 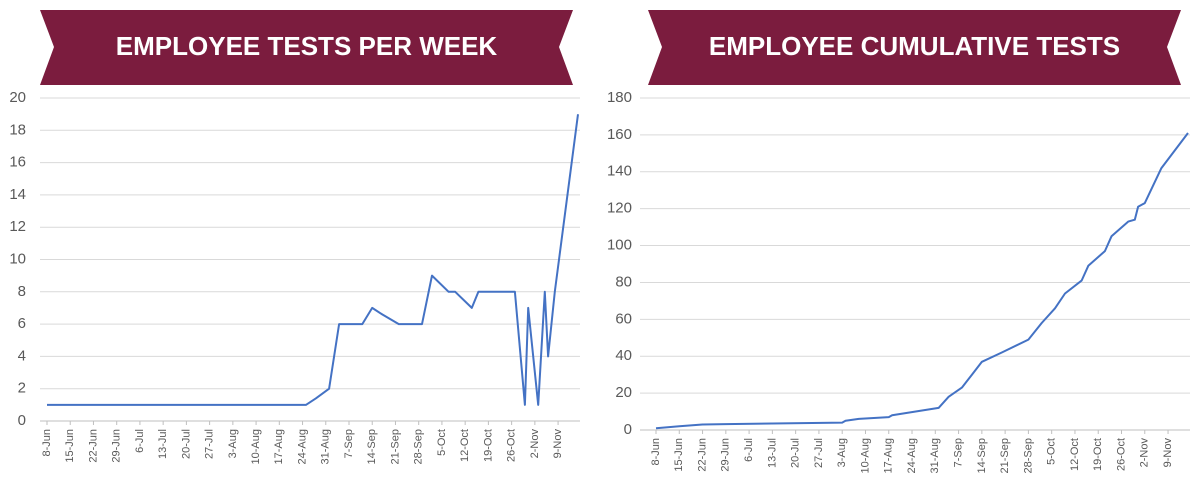 What do you see at coordinates (623, 281) in the screenshot?
I see `y-tick-label: 80` at bounding box center [623, 281].